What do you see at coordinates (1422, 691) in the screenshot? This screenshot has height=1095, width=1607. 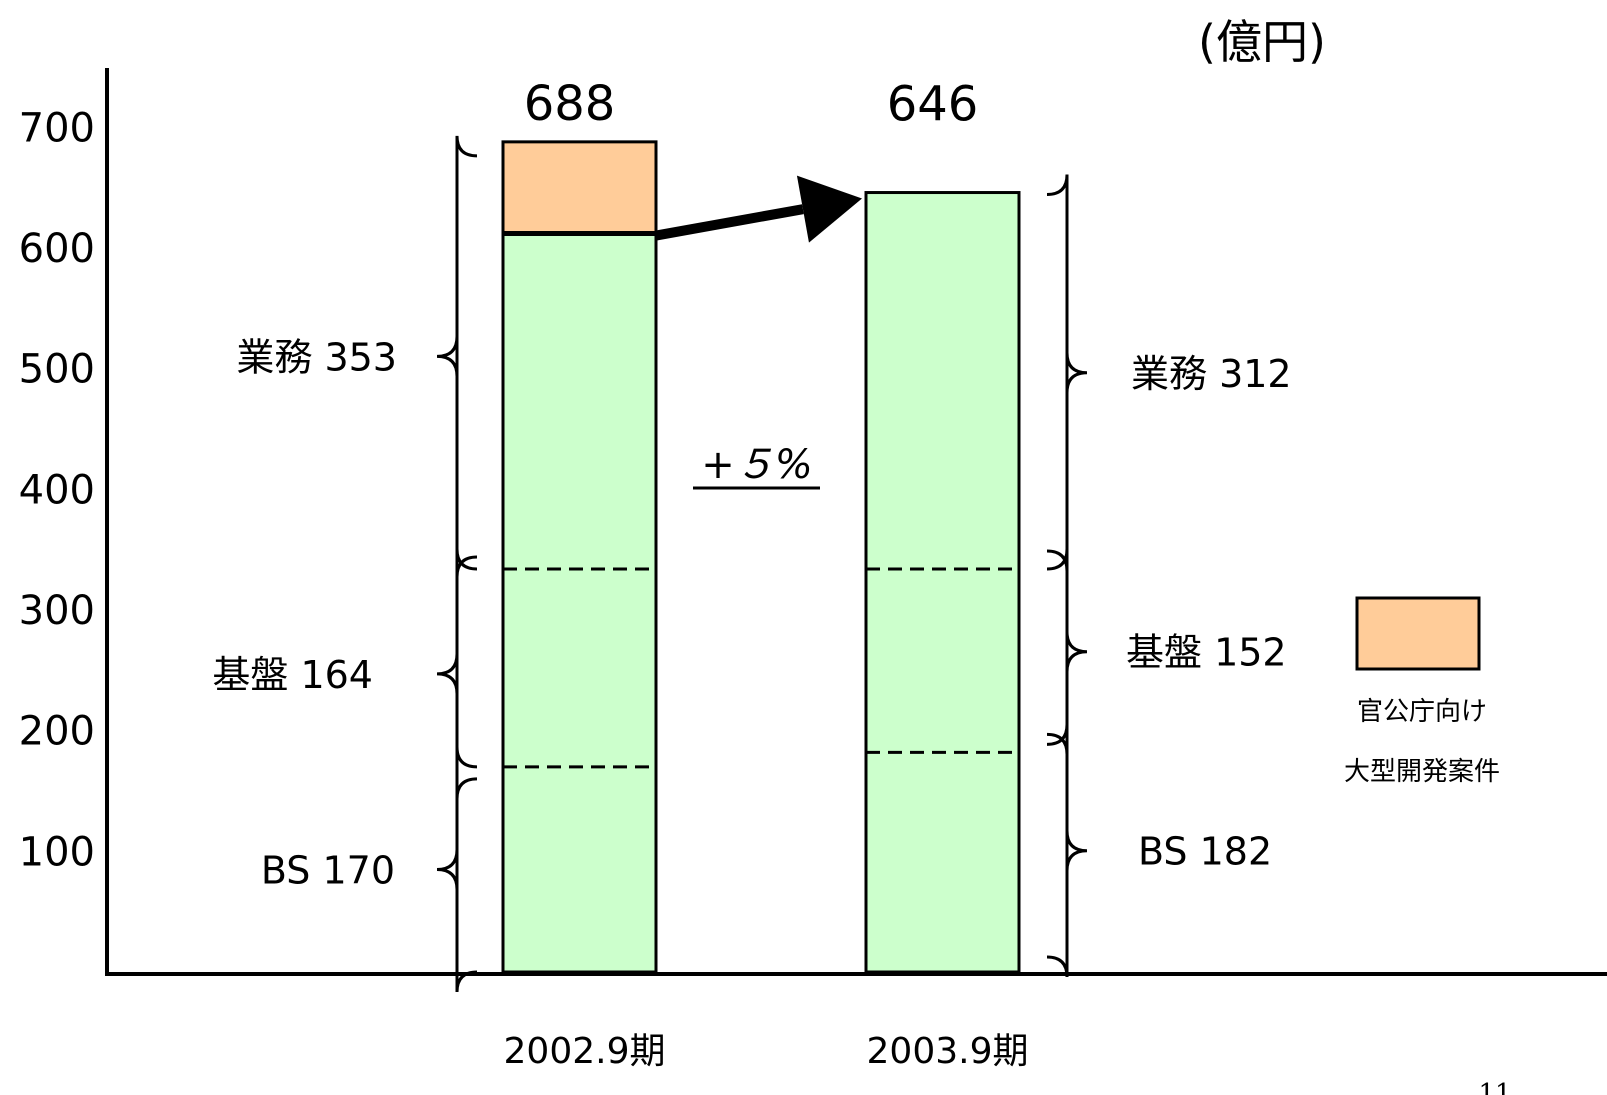 I see `legend: 官公庁向け 大型開発案件` at bounding box center [1422, 691].